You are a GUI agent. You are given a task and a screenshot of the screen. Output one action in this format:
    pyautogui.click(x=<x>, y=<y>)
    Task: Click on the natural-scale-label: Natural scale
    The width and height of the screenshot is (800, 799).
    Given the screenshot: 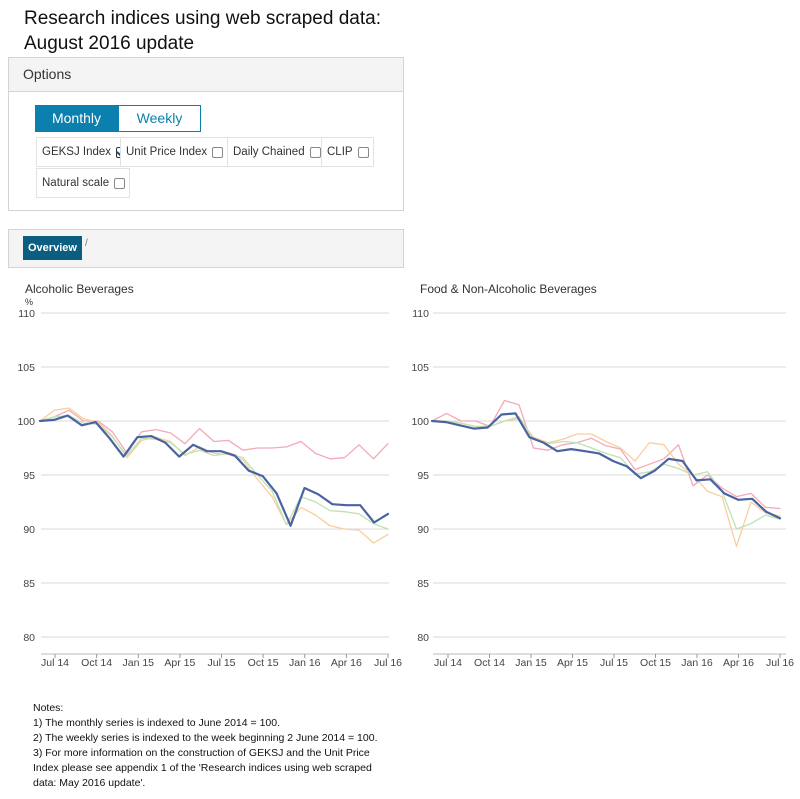 What is the action you would take?
    pyautogui.click(x=76, y=183)
    